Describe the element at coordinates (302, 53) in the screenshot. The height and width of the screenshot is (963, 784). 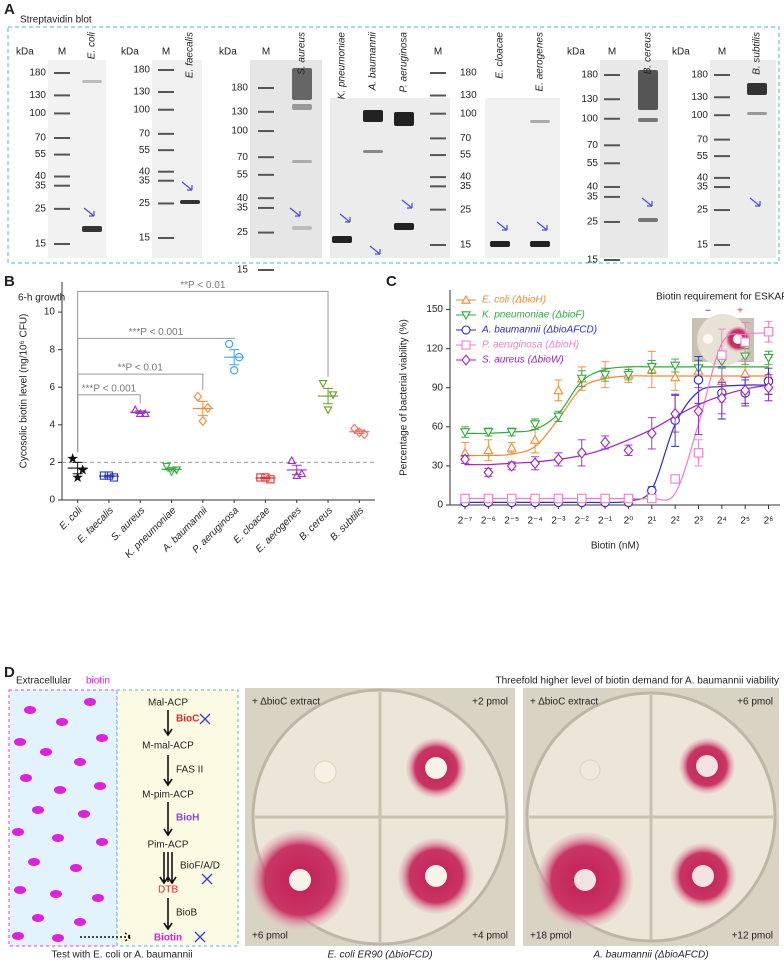
I see `lane-label: S. aureus` at that location.